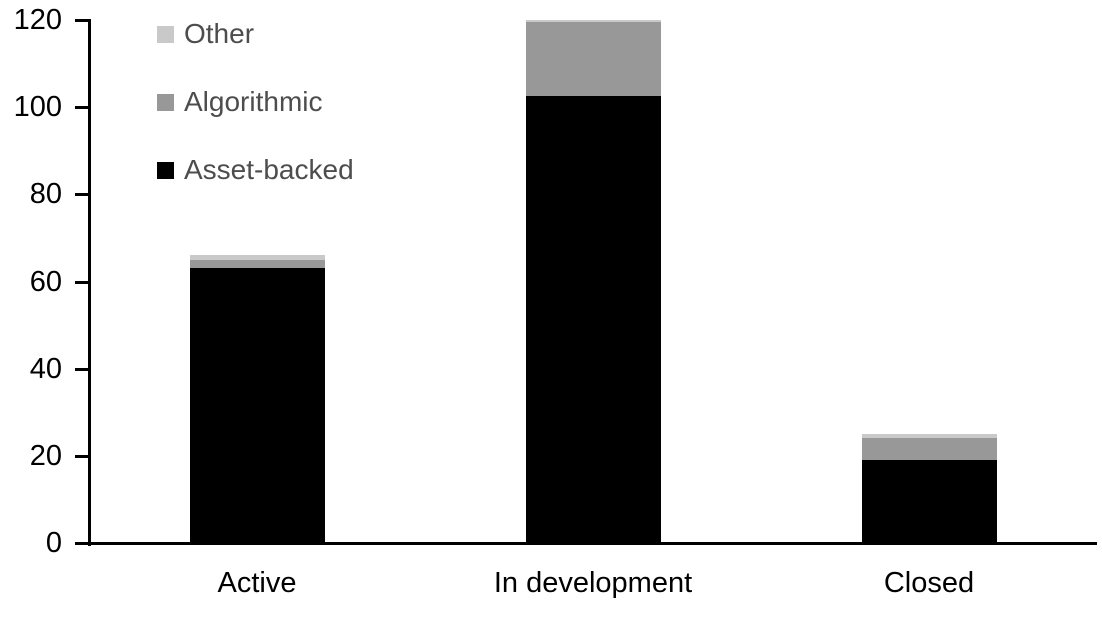 The image size is (1102, 618). I want to click on legend-label: Algorithmic, so click(253, 101).